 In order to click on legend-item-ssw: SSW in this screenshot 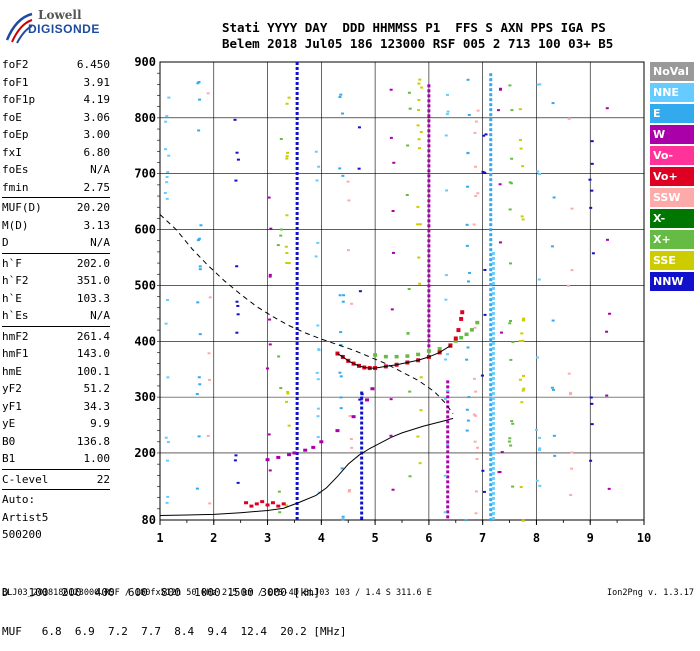, I will do `click(672, 197)`.